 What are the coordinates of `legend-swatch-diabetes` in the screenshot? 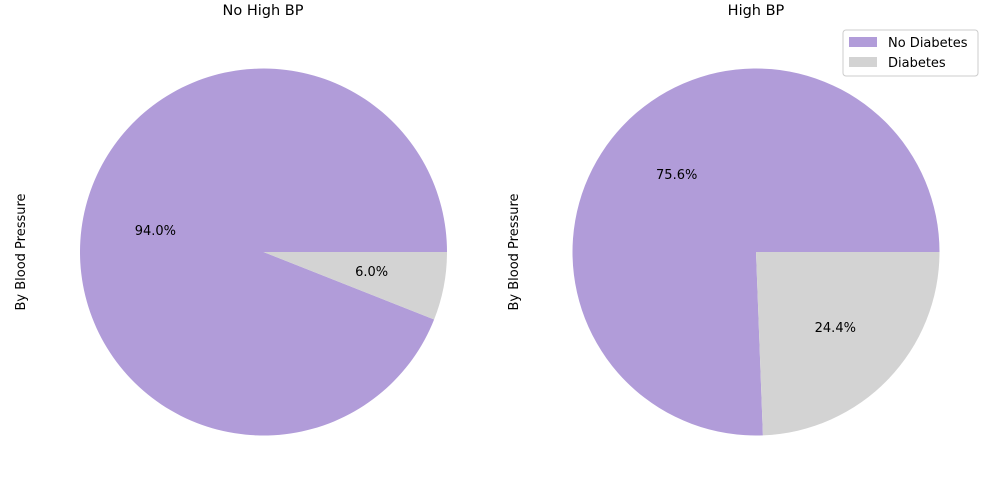 It's located at (863, 62).